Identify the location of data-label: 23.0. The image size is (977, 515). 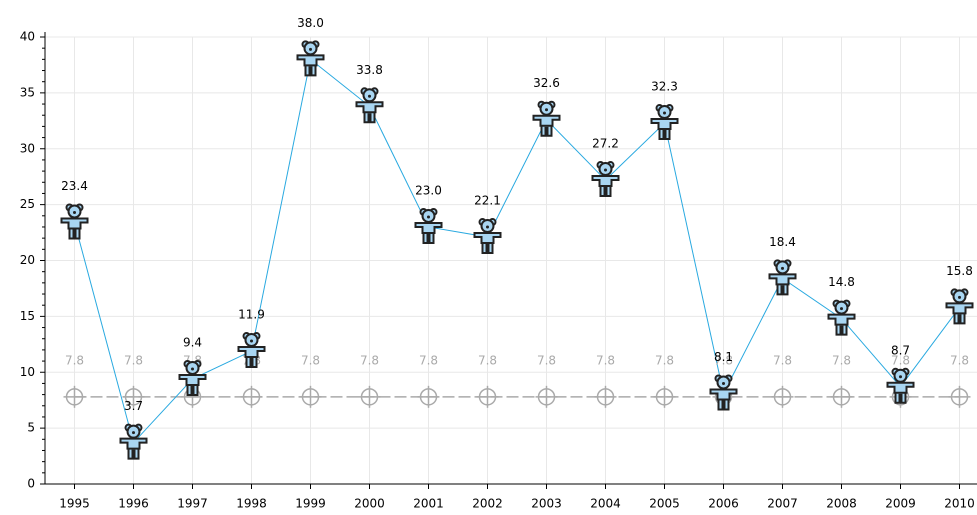
(428, 190).